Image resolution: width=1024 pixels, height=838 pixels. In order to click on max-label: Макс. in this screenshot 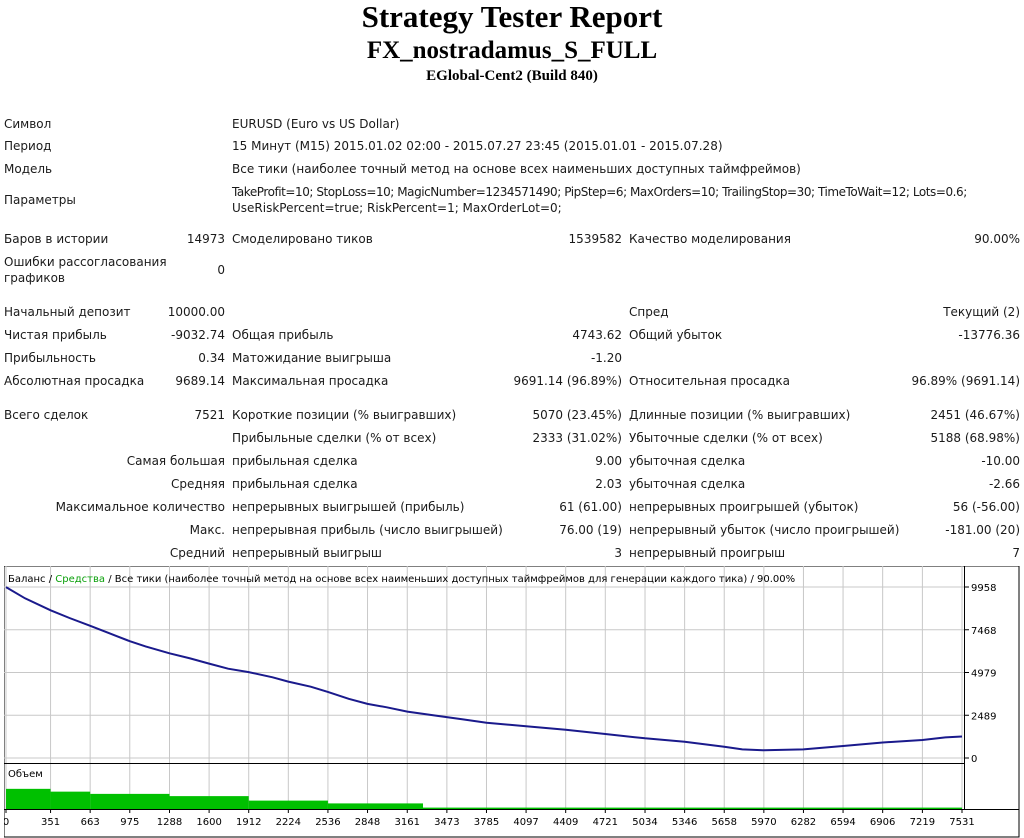, I will do `click(207, 530)`.